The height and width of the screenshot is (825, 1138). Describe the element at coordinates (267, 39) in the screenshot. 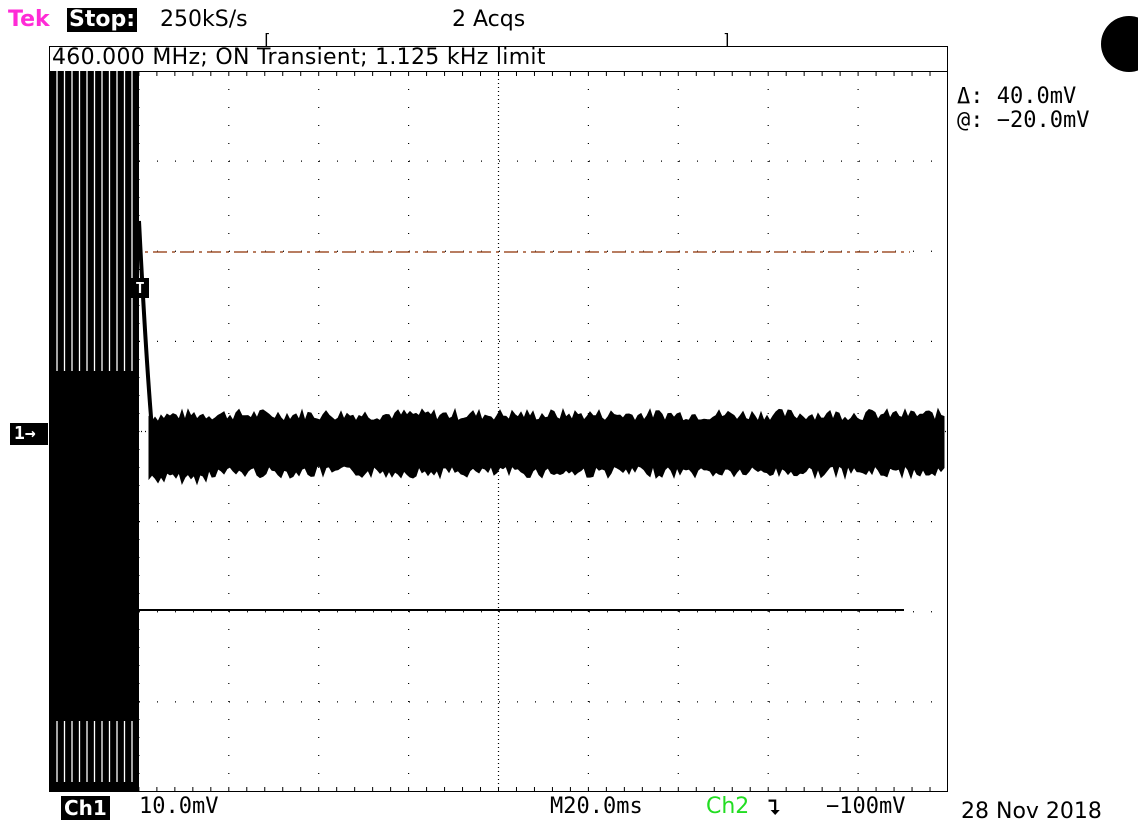

I see `trigger-window-left-bracket: [` at that location.